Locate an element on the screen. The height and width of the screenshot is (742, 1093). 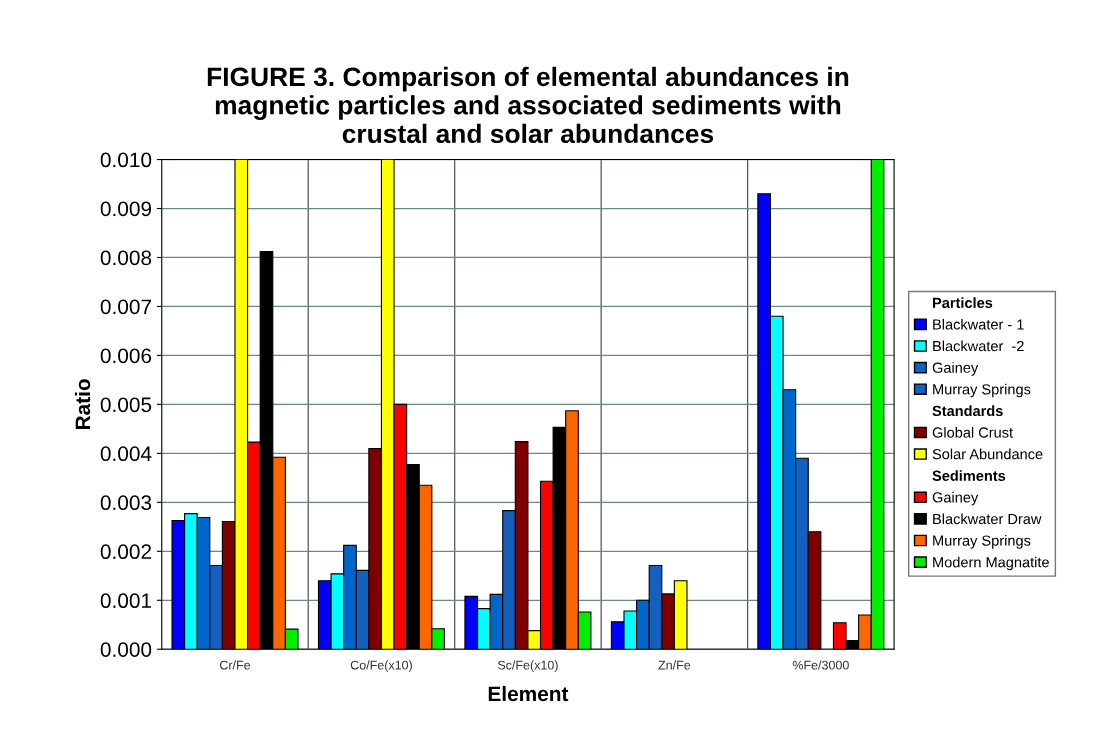
text: Standards is located at coordinates (967, 411).